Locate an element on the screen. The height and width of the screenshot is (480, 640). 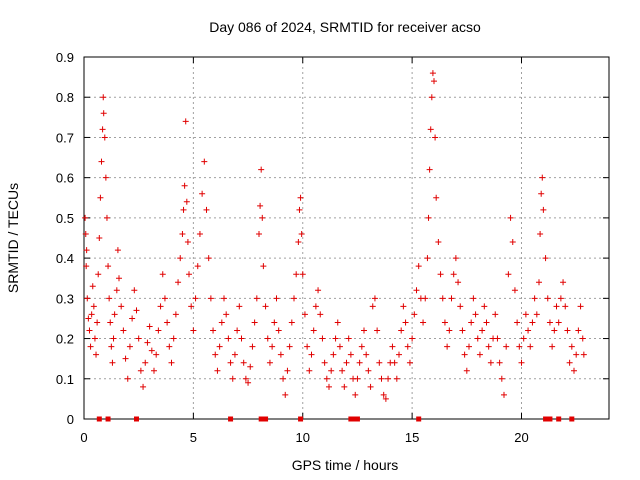
y-tick-label: 0.1 is located at coordinates (65, 379).